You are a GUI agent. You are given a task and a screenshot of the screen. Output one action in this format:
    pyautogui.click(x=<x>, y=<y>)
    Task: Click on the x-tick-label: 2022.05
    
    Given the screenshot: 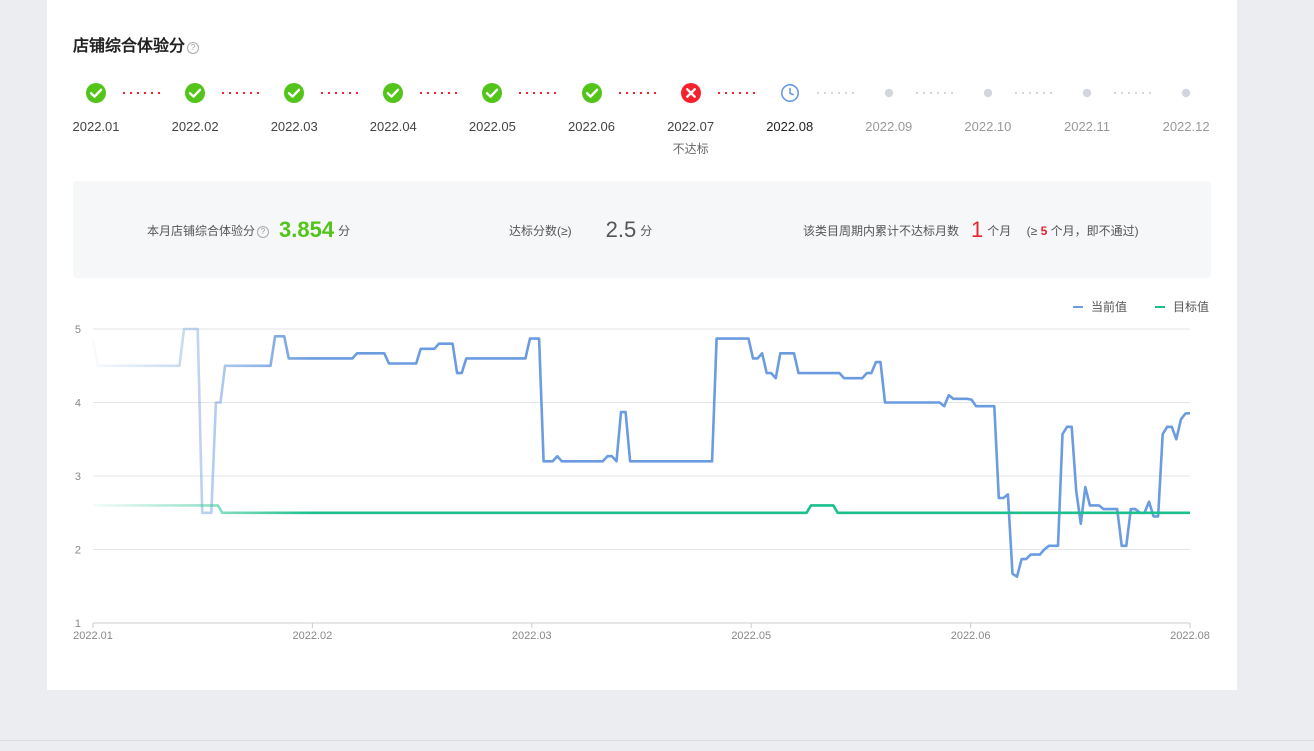 What is the action you would take?
    pyautogui.click(x=751, y=636)
    